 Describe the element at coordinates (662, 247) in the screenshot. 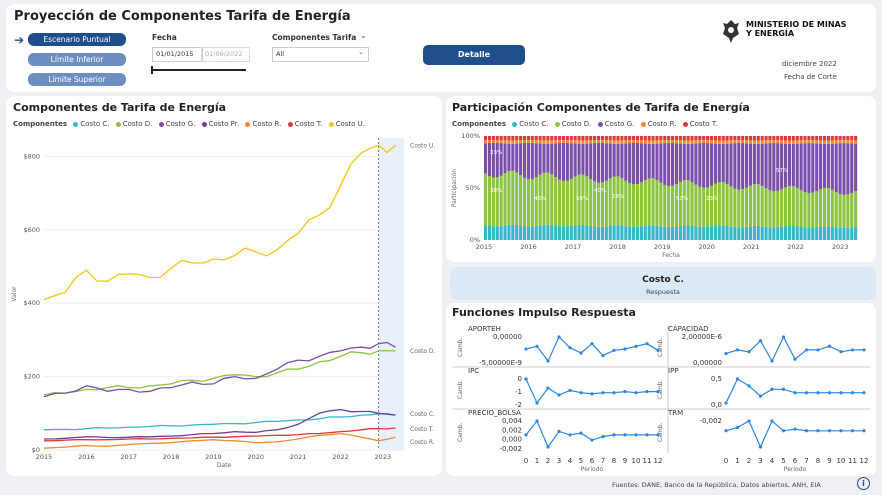

I see `x-tick-label: 2019` at that location.